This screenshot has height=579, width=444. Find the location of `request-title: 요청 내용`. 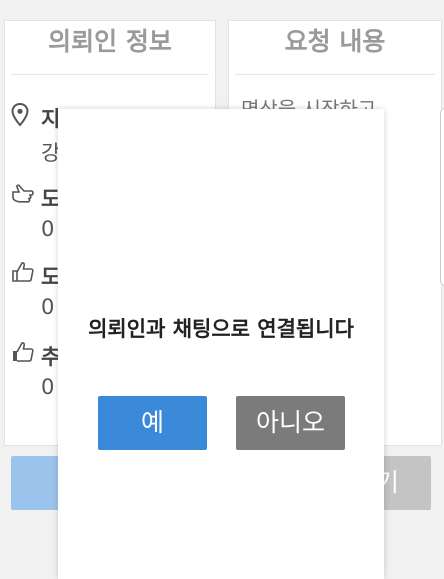

request-title: 요청 내용 is located at coordinates (335, 48).